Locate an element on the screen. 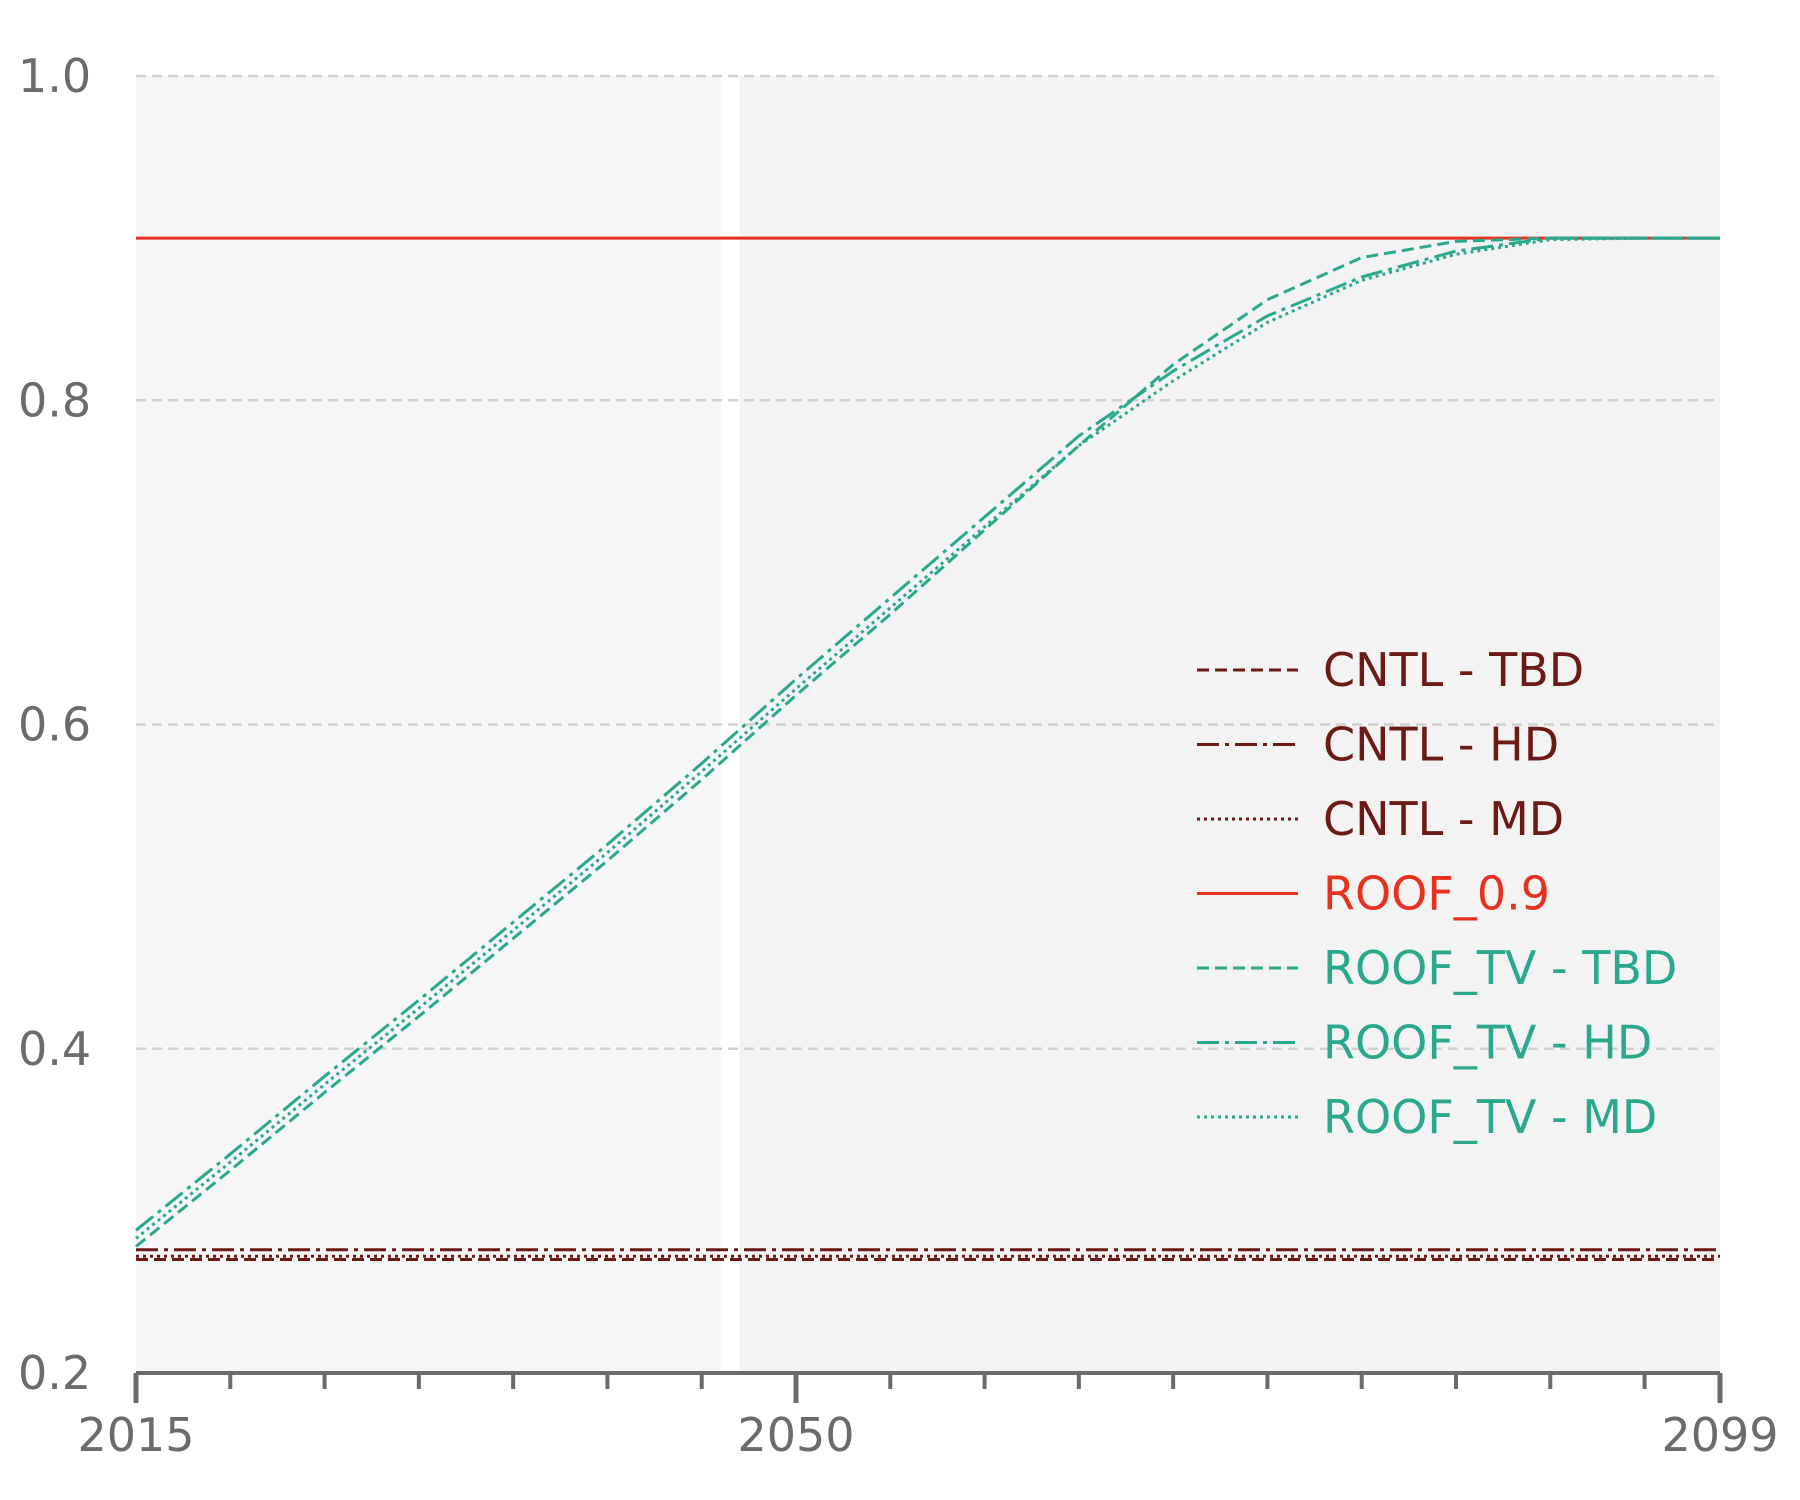  y-tick-label-4: 1.0 is located at coordinates (54, 76).